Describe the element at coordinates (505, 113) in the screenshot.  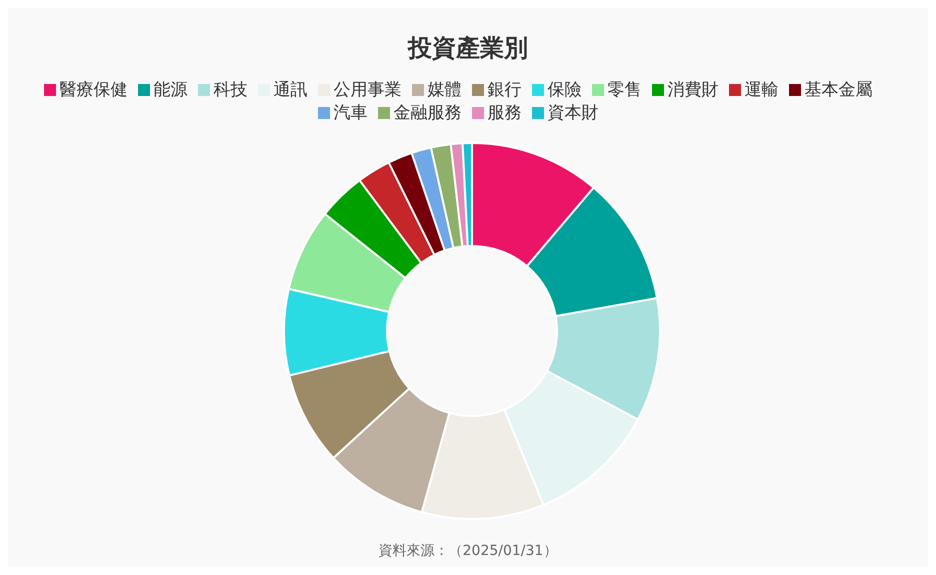
I see `legend-label: 服務` at that location.